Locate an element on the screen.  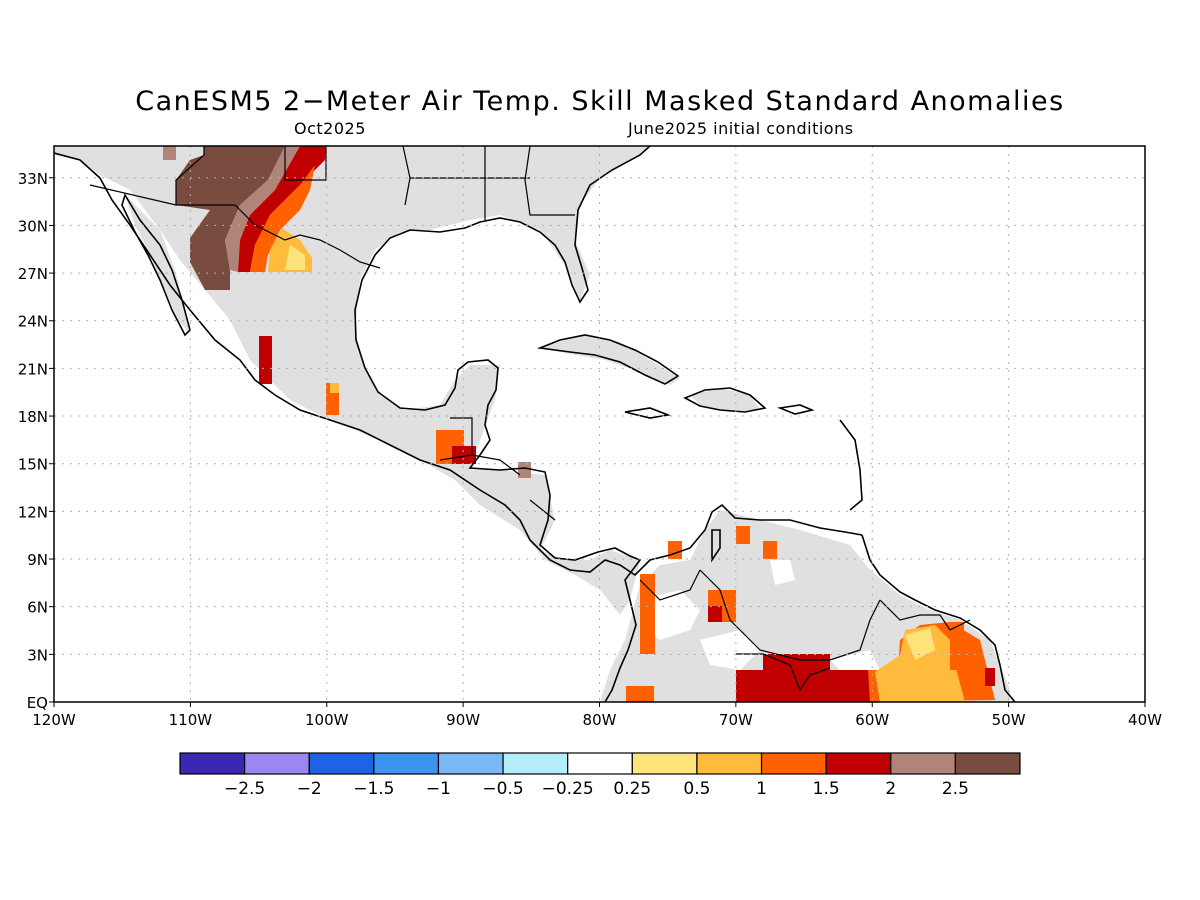
anomaly-sw-dark is located at coordinates (230, 218).